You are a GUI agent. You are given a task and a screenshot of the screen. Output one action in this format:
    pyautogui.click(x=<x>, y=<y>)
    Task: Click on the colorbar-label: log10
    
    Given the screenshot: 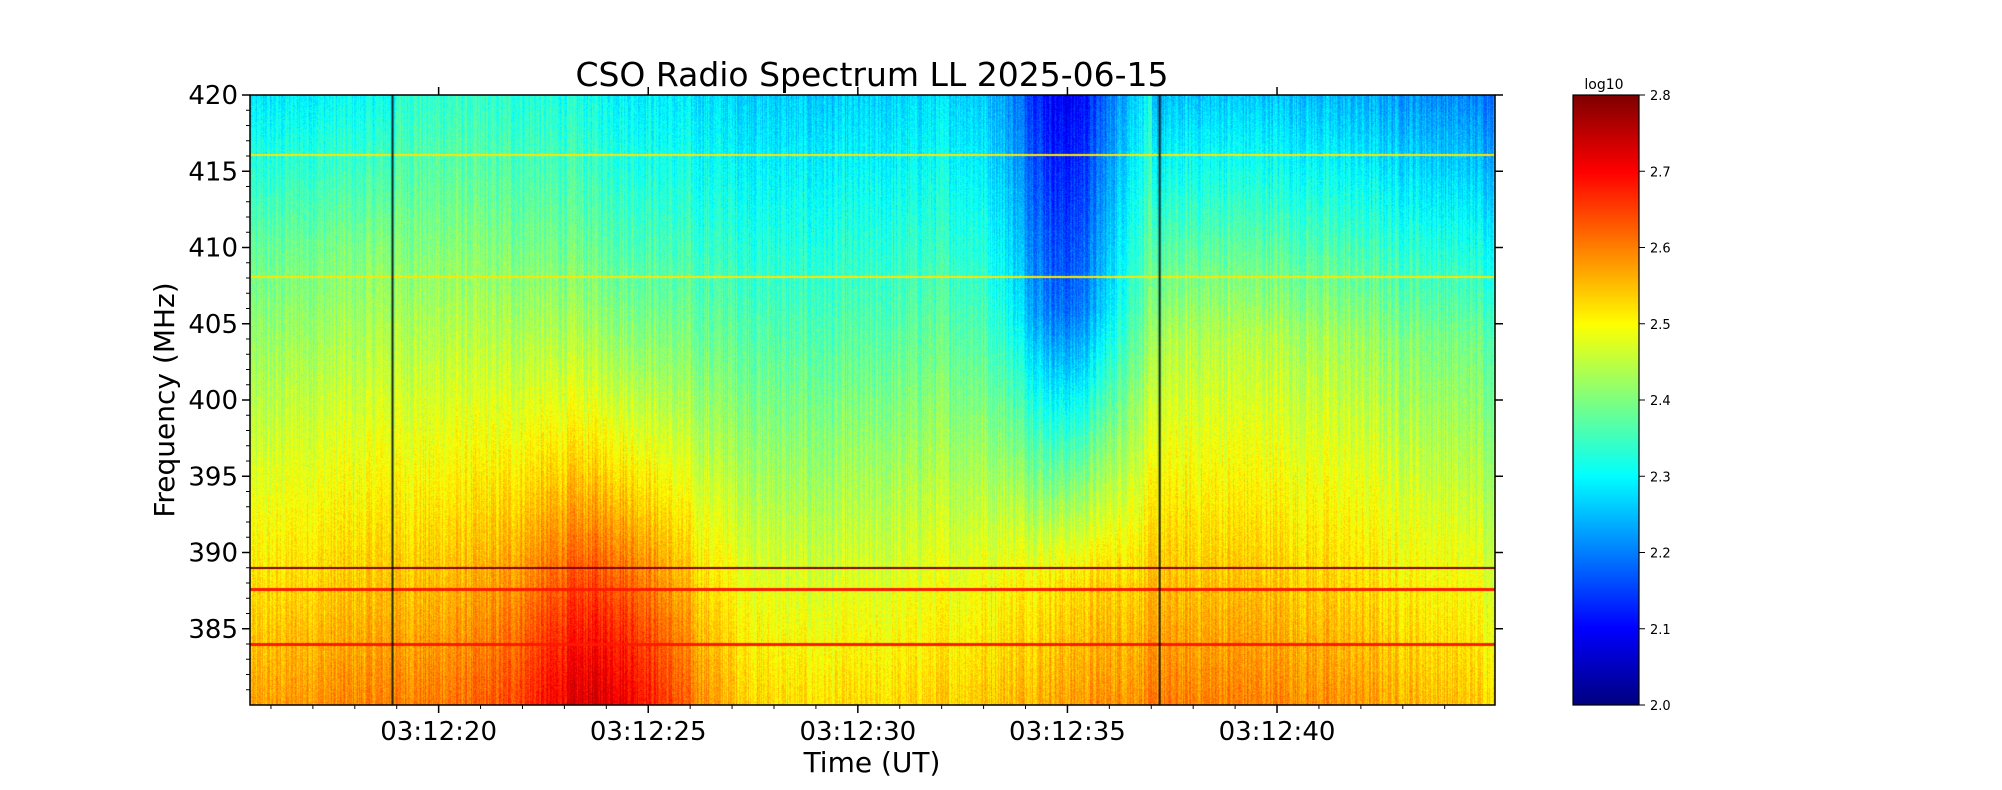 What is the action you would take?
    pyautogui.click(x=1603, y=85)
    